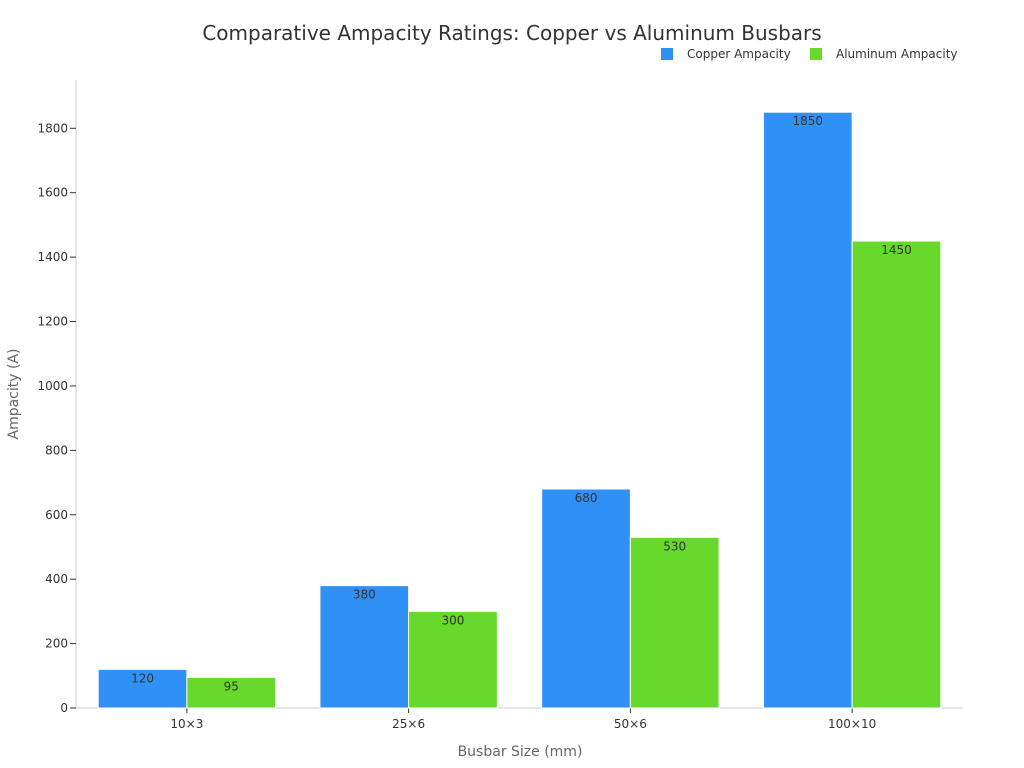 Image resolution: width=1024 pixels, height=768 pixels. What do you see at coordinates (56, 450) in the screenshot?
I see `y-tick-label: 800` at bounding box center [56, 450].